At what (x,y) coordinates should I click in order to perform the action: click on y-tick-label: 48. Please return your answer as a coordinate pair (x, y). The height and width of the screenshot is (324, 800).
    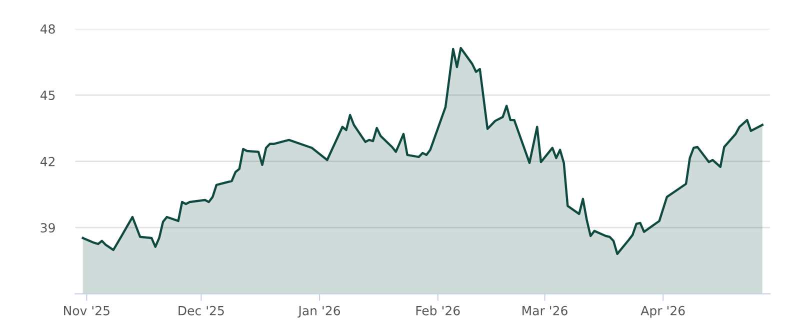
    Looking at the image, I should click on (47, 29).